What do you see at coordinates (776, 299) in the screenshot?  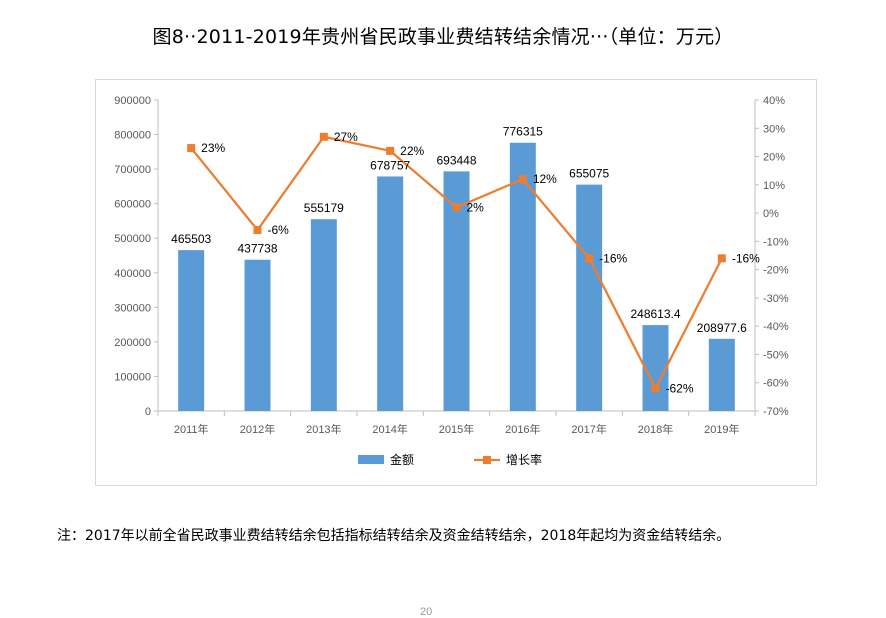 I see `right-axis-tick-label: -30%` at bounding box center [776, 299].